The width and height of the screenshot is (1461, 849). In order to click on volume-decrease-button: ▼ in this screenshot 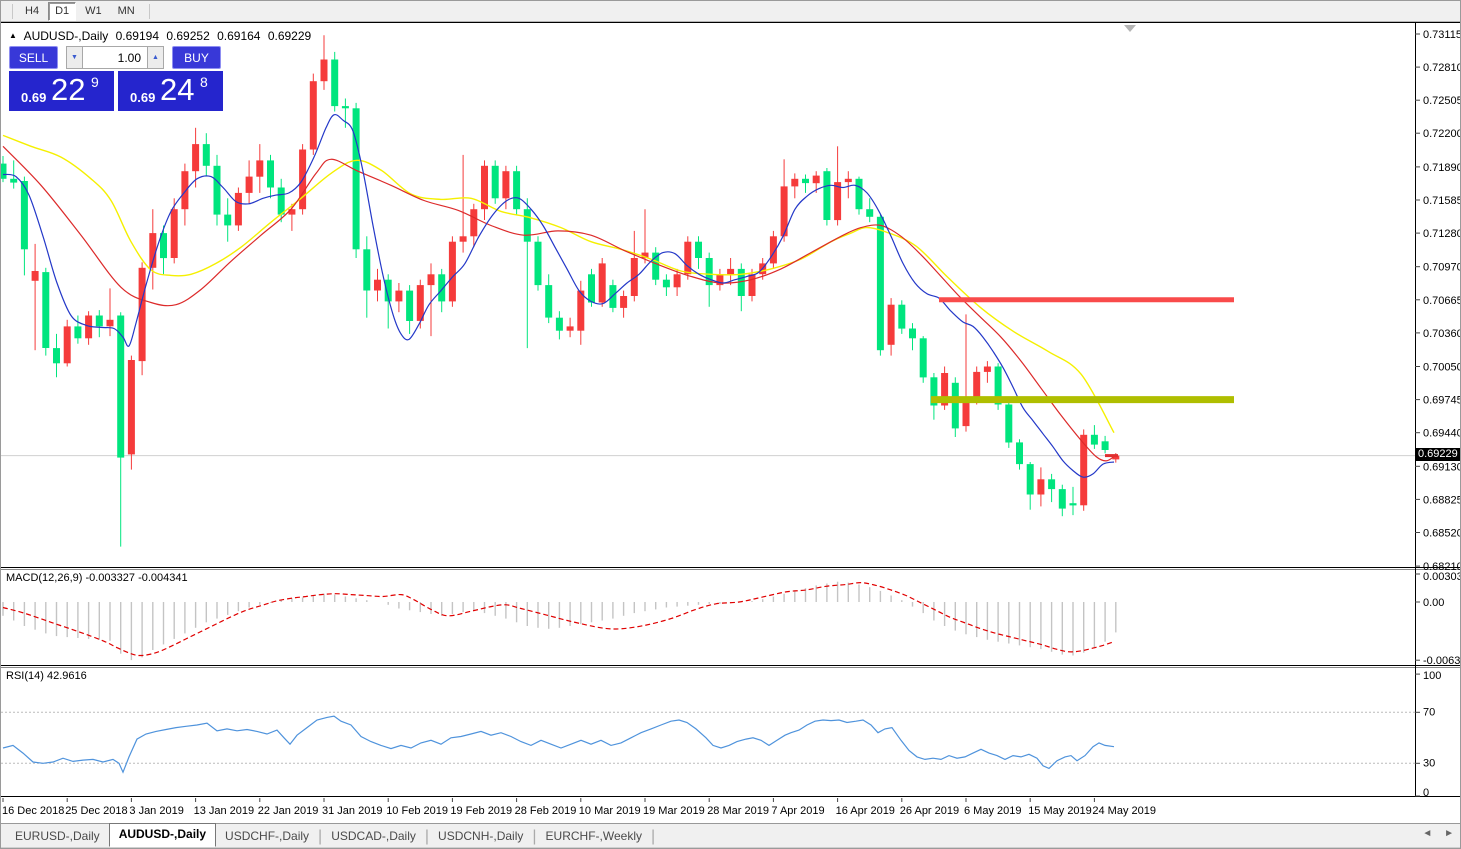, I will do `click(74, 57)`.